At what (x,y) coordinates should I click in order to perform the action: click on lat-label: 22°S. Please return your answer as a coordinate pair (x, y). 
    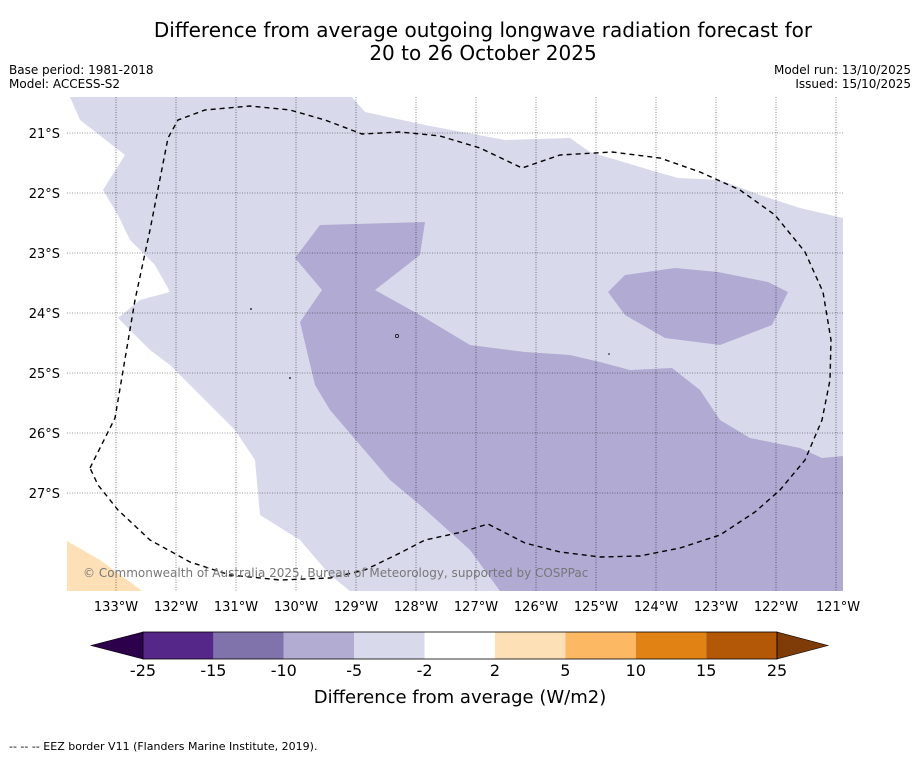
    Looking at the image, I should click on (44, 194).